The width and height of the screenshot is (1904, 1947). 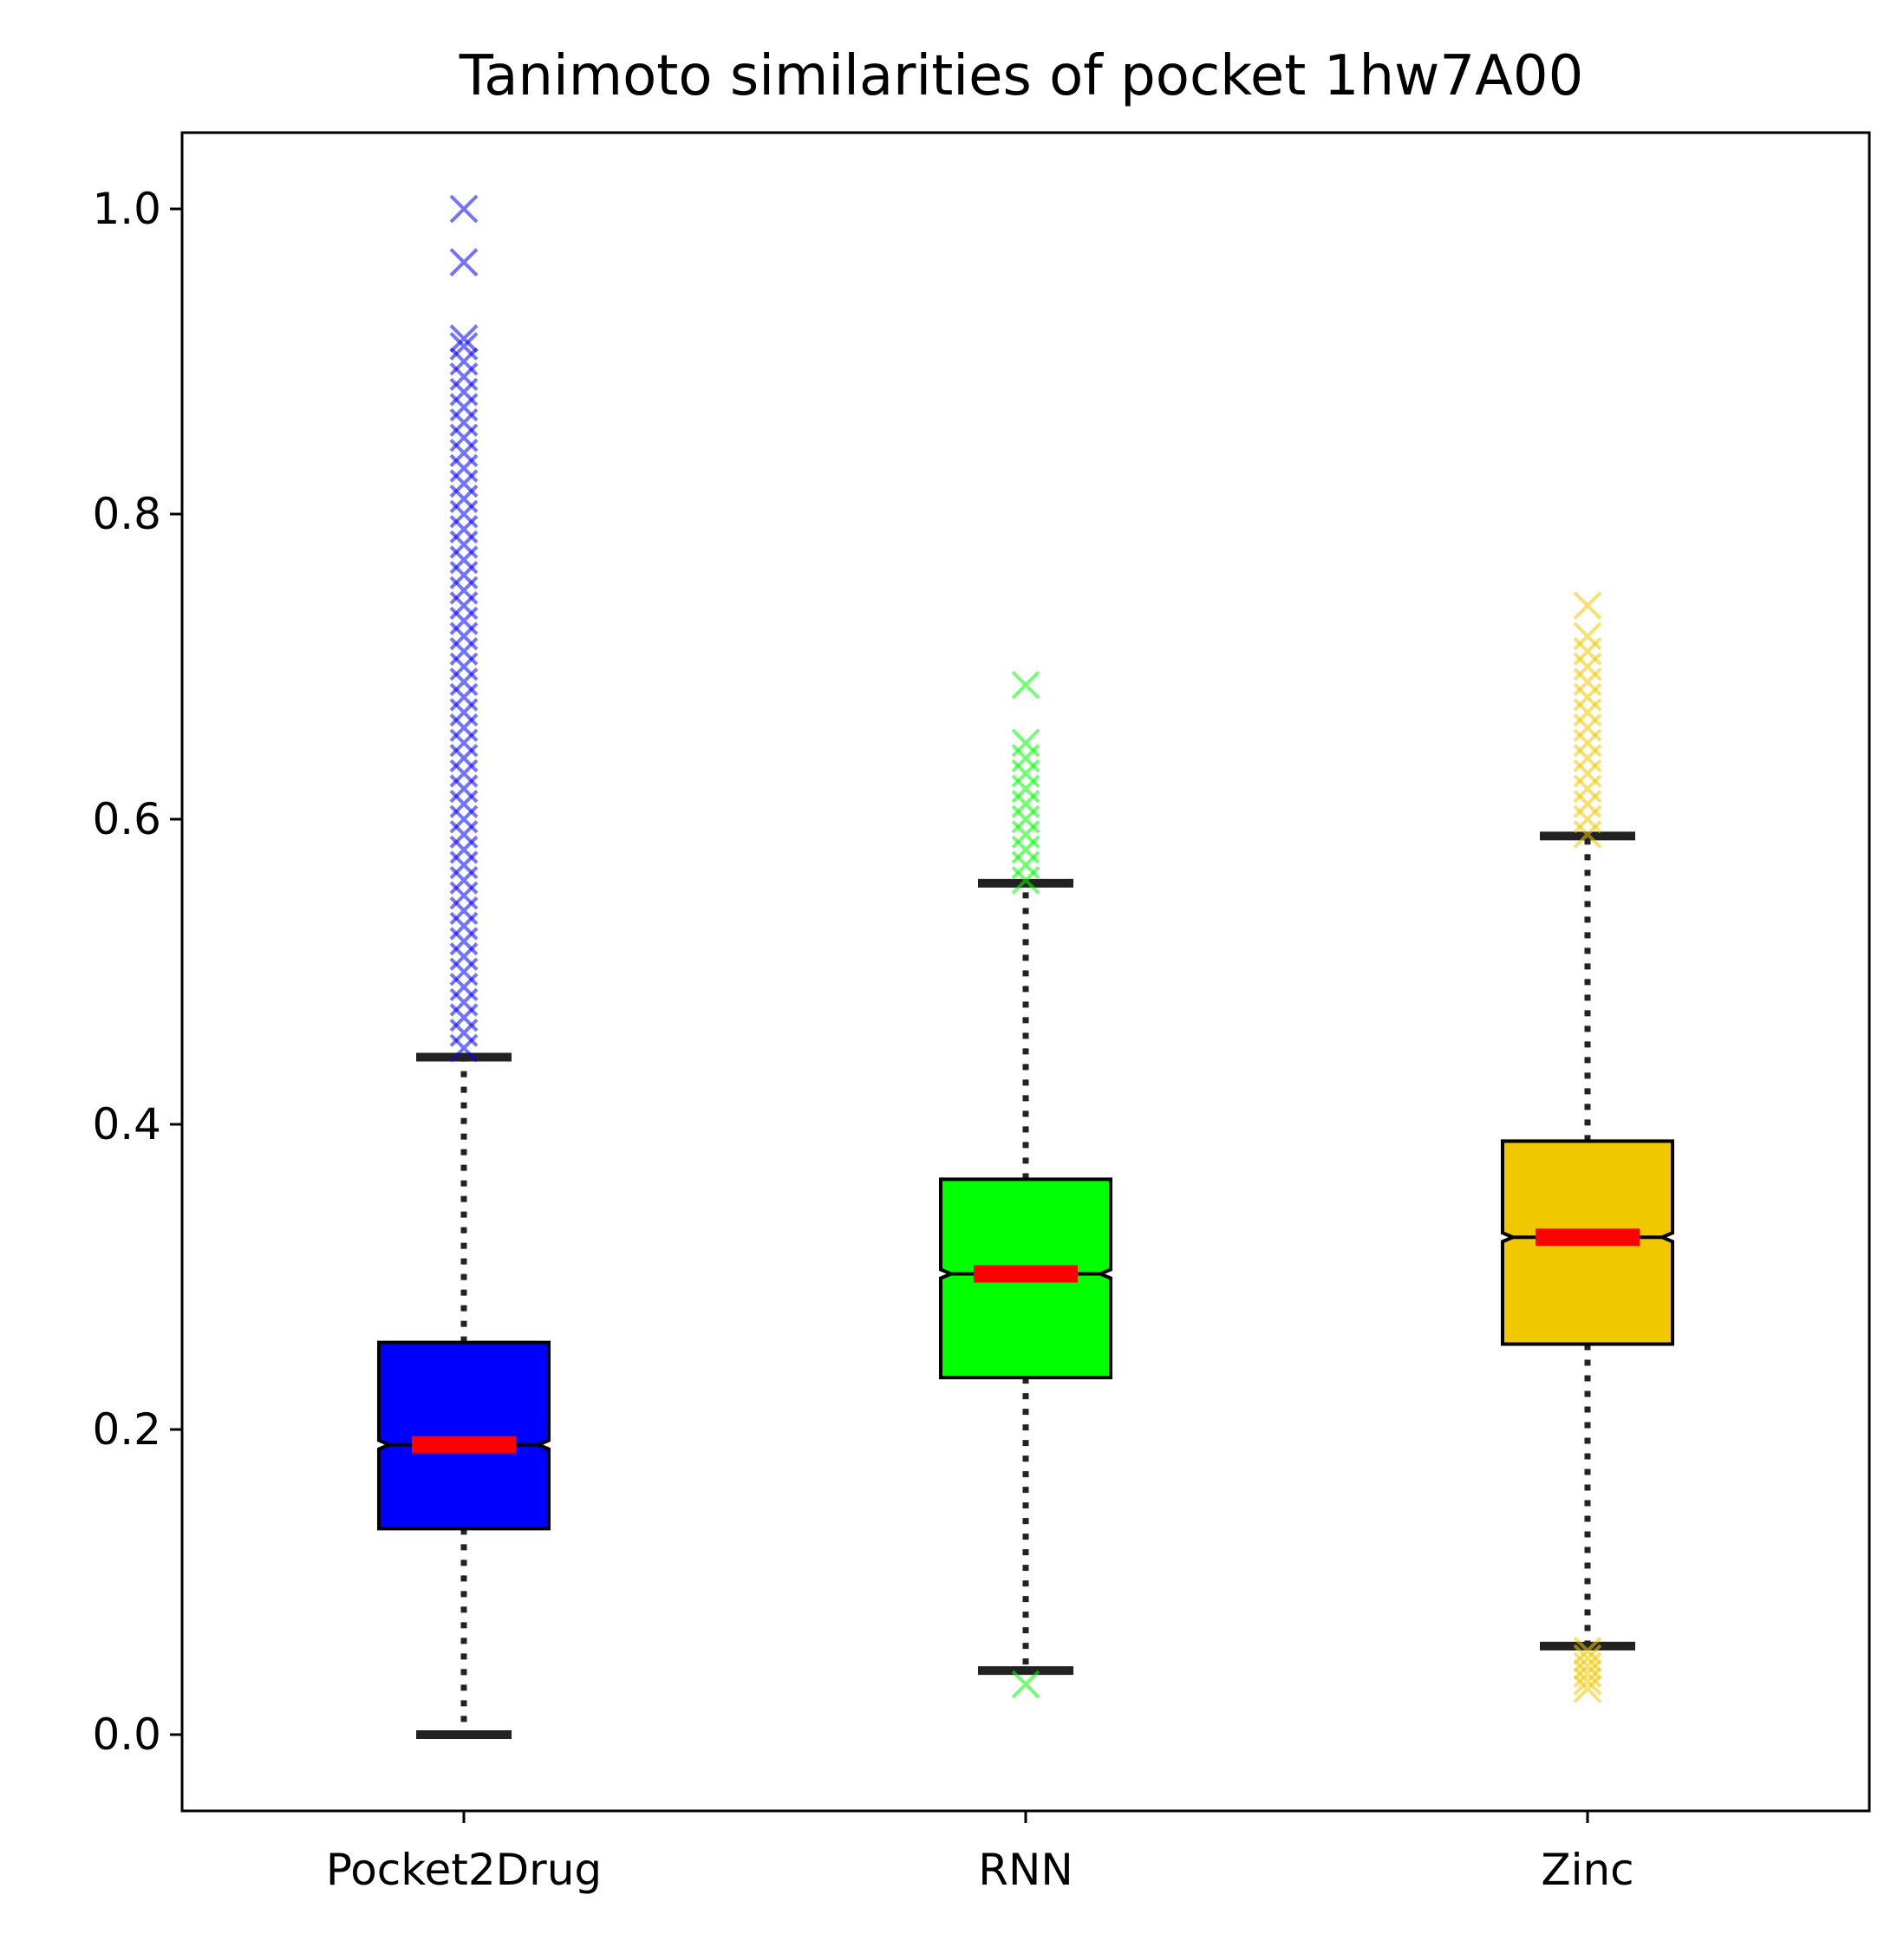 I want to click on chart-title: Tanimoto similarities of pocket 1hw7A00, so click(x=1021, y=76).